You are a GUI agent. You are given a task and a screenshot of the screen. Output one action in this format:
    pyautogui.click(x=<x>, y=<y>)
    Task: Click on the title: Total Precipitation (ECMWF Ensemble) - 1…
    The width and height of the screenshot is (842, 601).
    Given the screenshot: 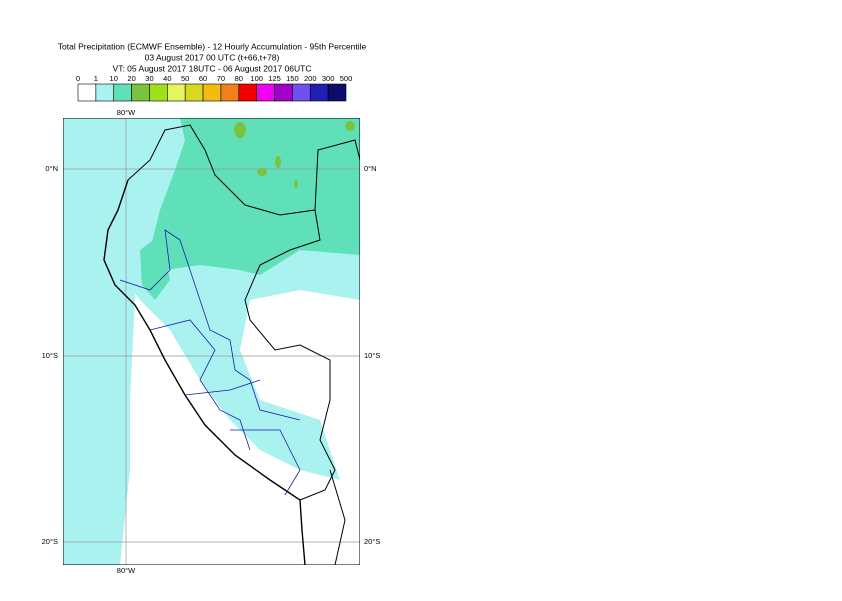 What is the action you would take?
    pyautogui.click(x=212, y=46)
    